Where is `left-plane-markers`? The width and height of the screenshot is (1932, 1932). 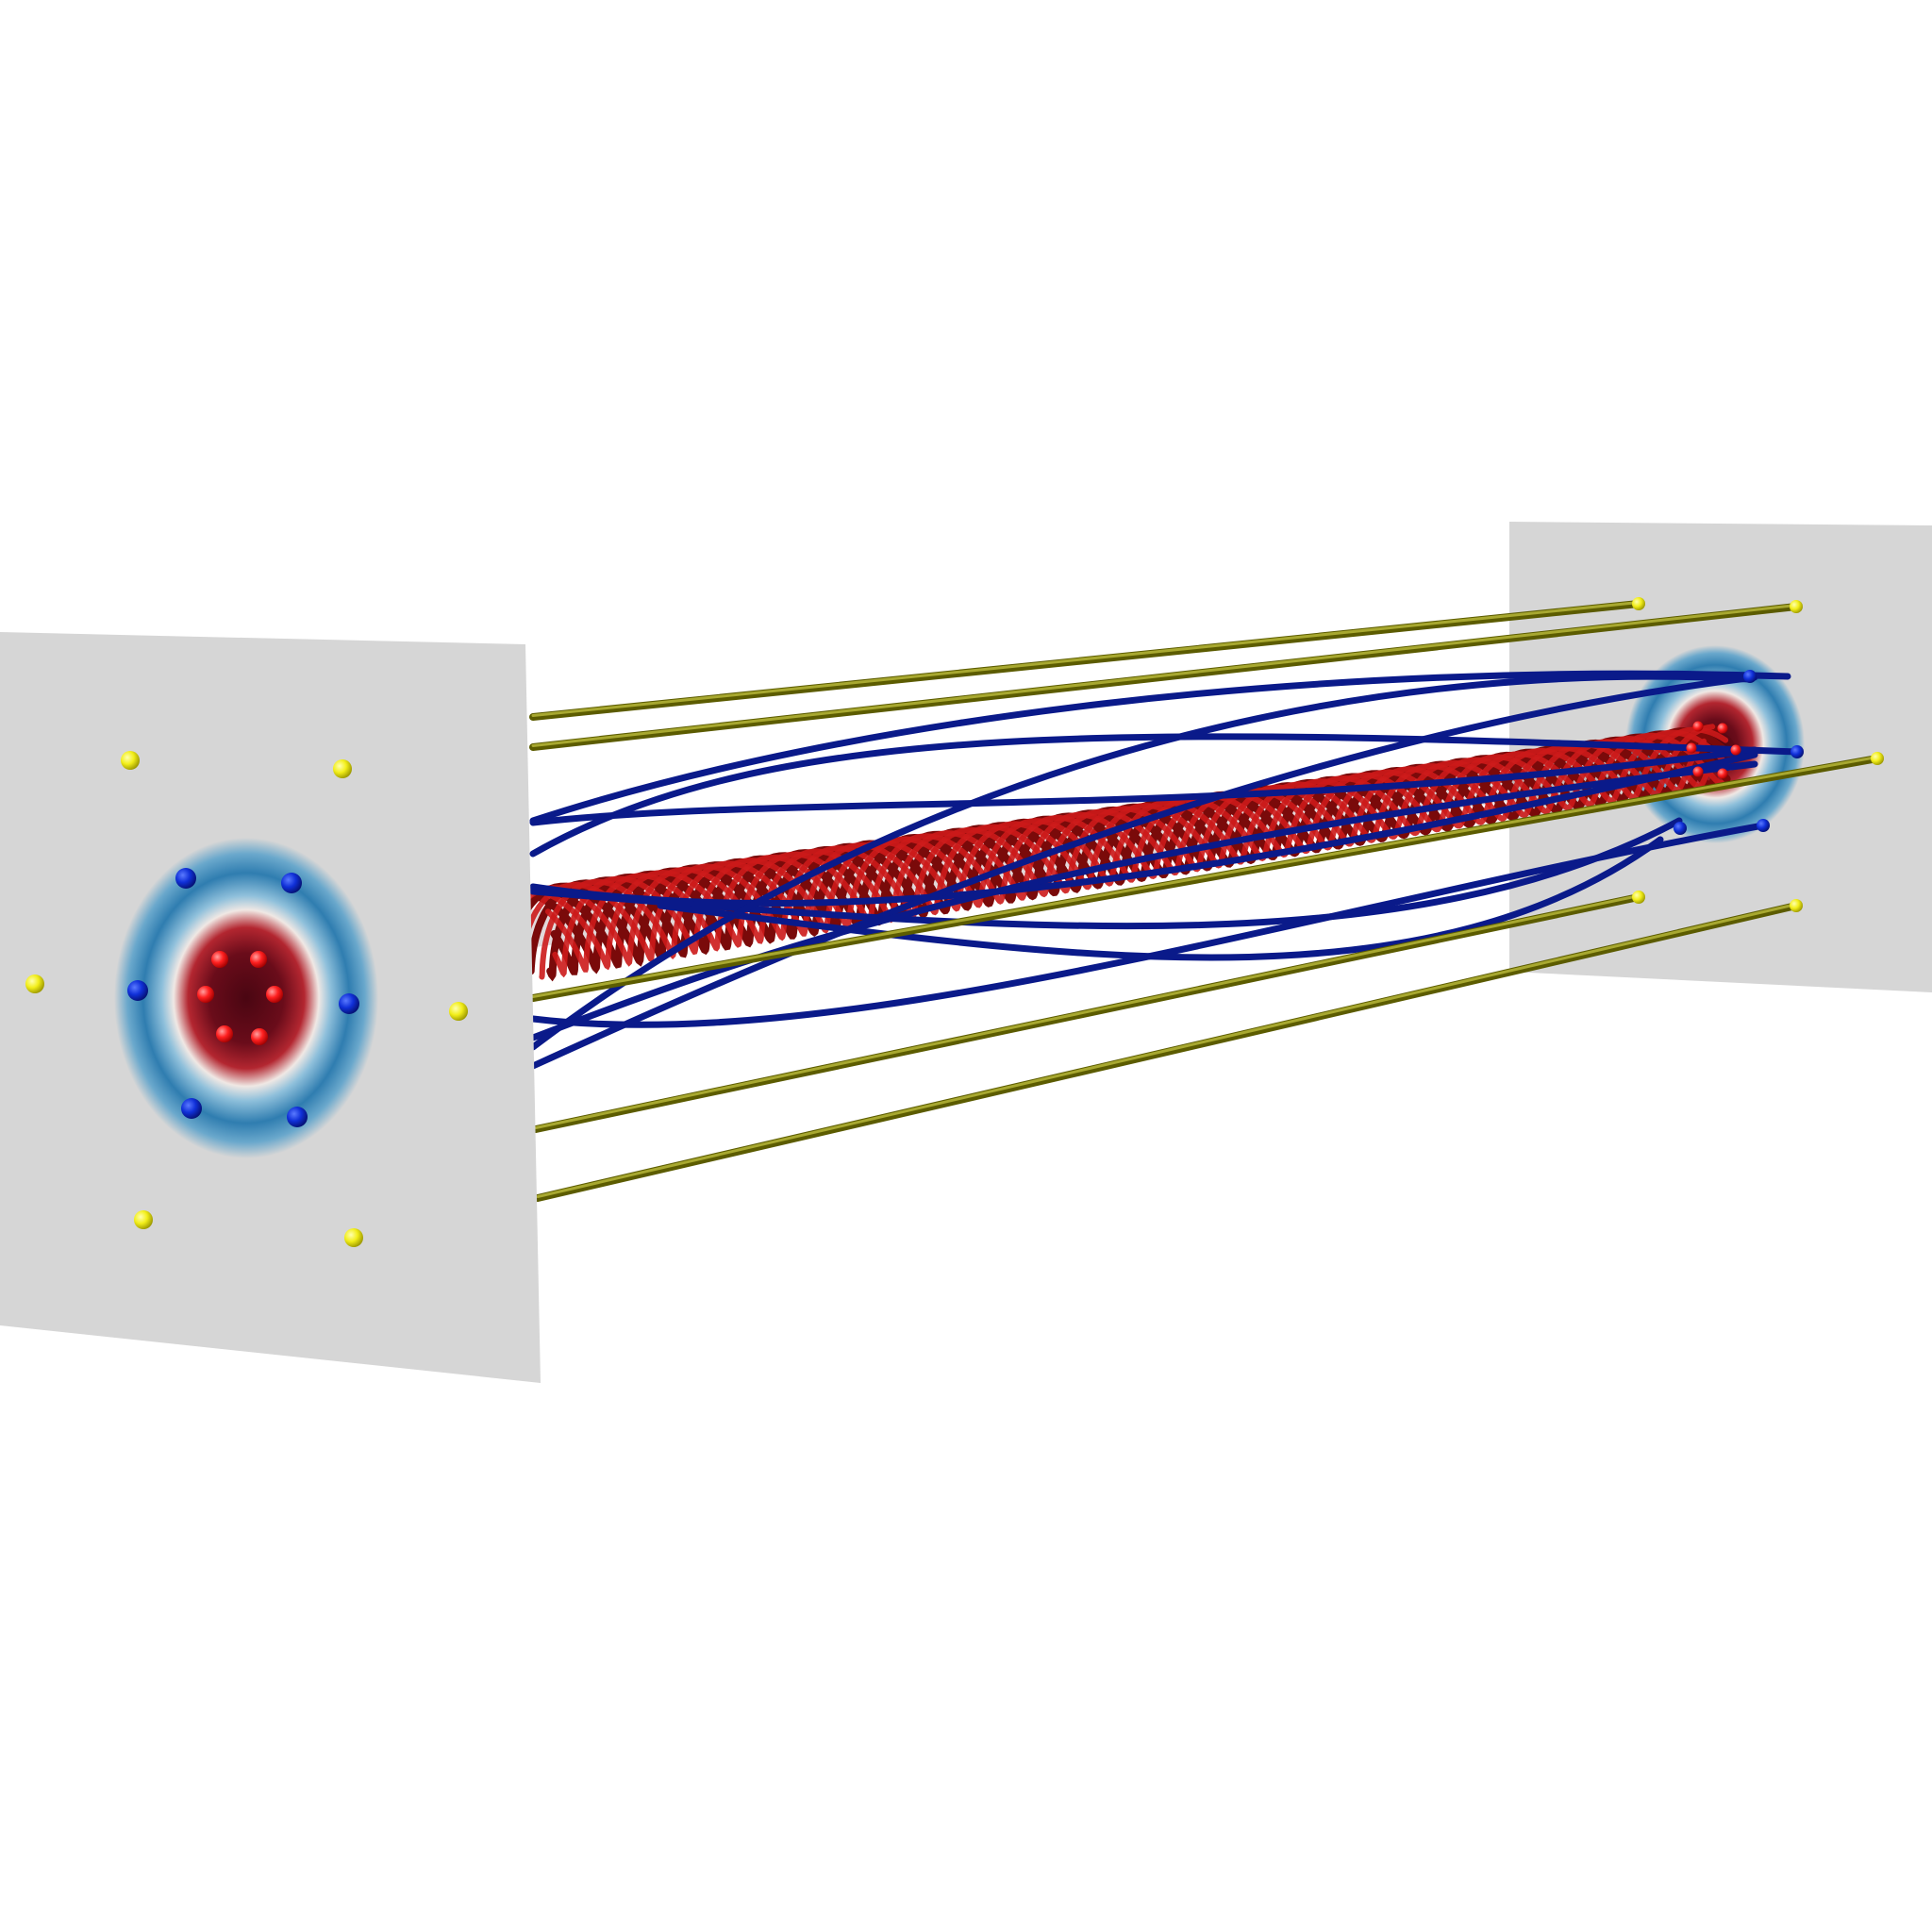
left-plane-markers is located at coordinates (246, 999).